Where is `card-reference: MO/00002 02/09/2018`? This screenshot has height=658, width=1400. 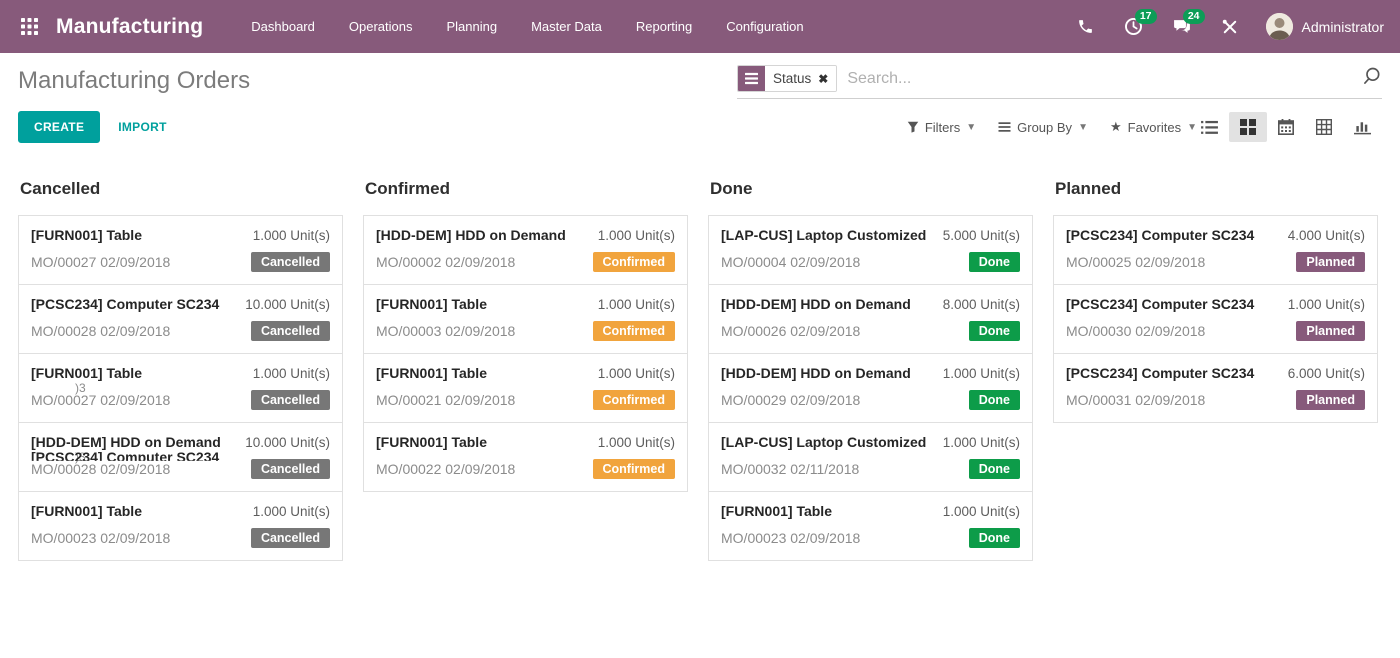 card-reference: MO/00002 02/09/2018 is located at coordinates (445, 262).